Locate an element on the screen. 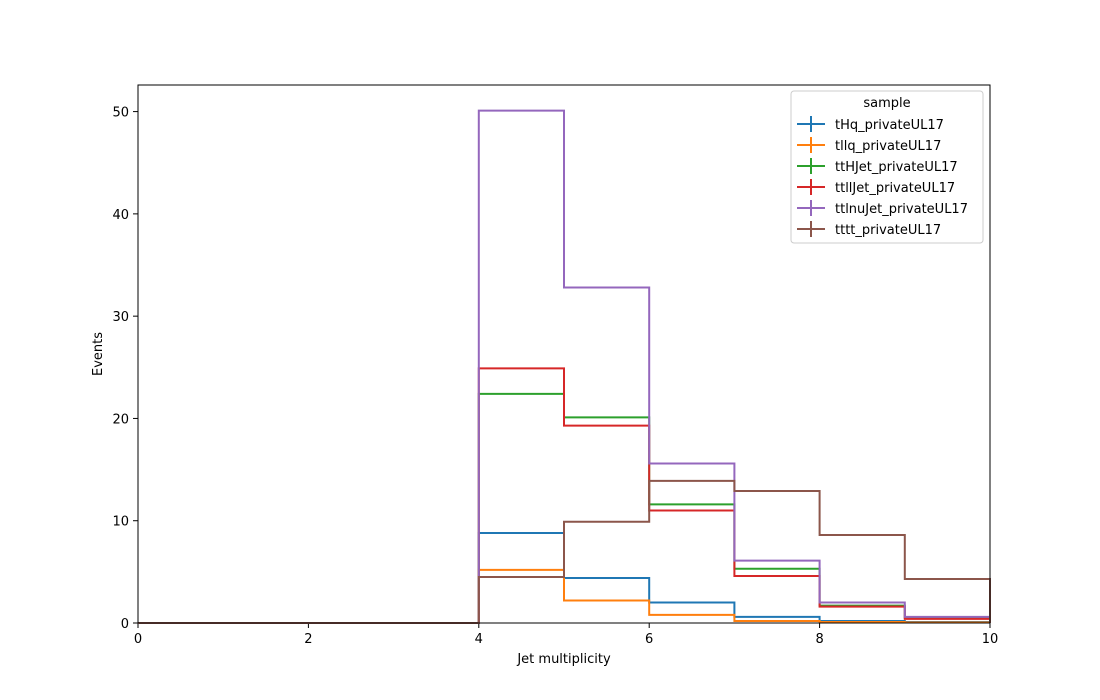 The width and height of the screenshot is (1100, 700). y-axis-label: Events is located at coordinates (98, 354).